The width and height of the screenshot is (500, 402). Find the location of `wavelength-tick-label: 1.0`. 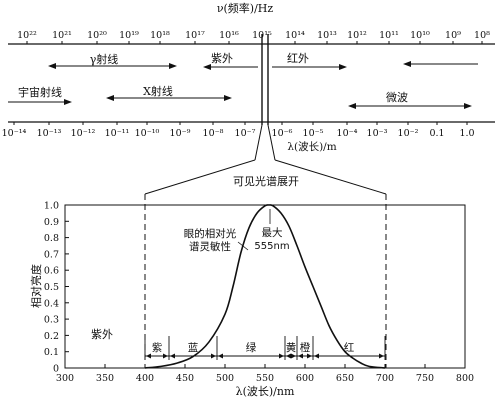

wavelength-tick-label: 1.0 is located at coordinates (466, 133).